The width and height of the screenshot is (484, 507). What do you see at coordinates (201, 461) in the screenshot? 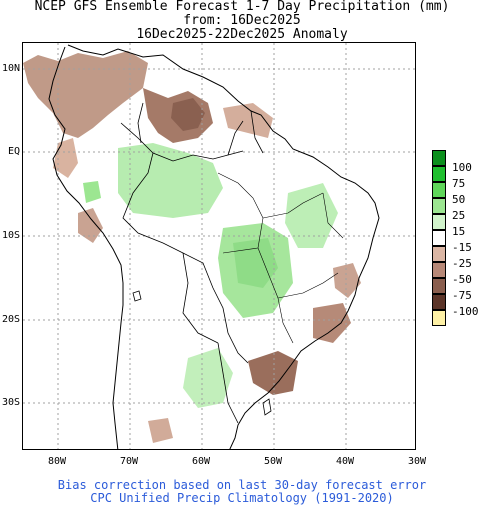
I see `lon-label-60w: 60W` at bounding box center [201, 461].